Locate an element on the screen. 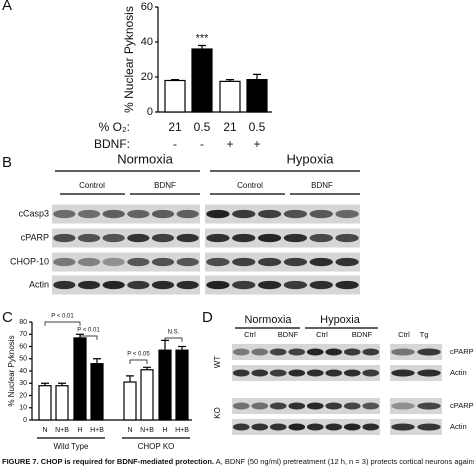  row-label: BDNF: is located at coordinates (112, 144).